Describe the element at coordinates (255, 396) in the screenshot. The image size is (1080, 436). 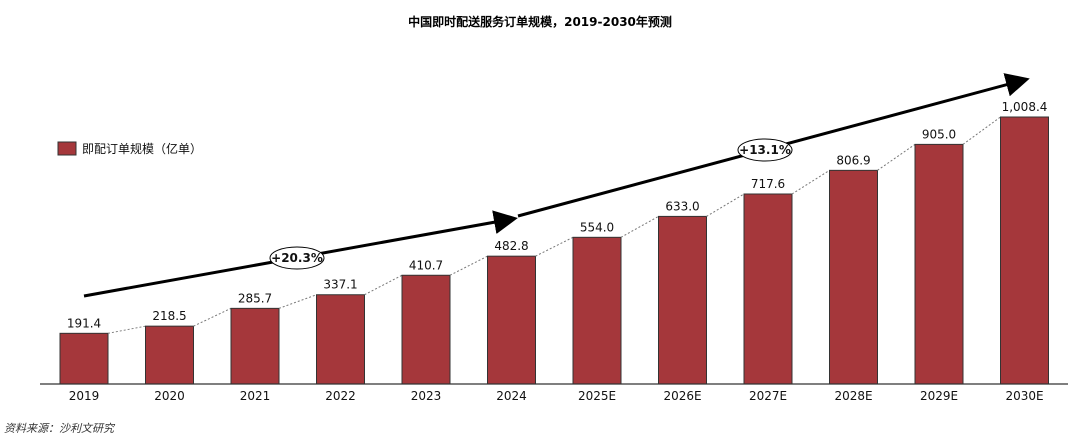
I see `x-tick-label: 2021` at that location.